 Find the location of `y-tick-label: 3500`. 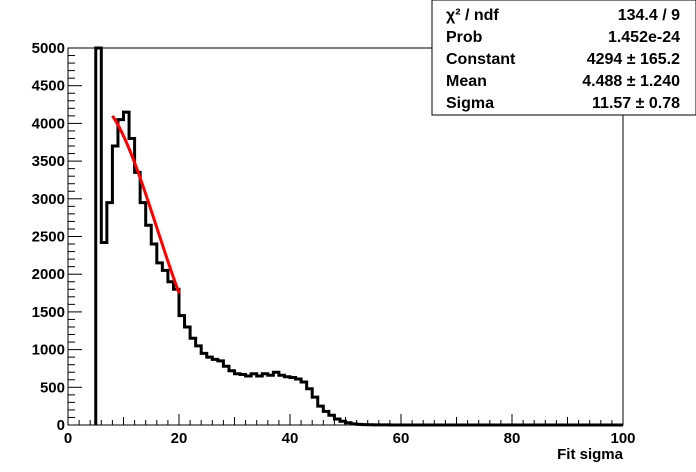

y-tick-label: 3500 is located at coordinates (48, 161).